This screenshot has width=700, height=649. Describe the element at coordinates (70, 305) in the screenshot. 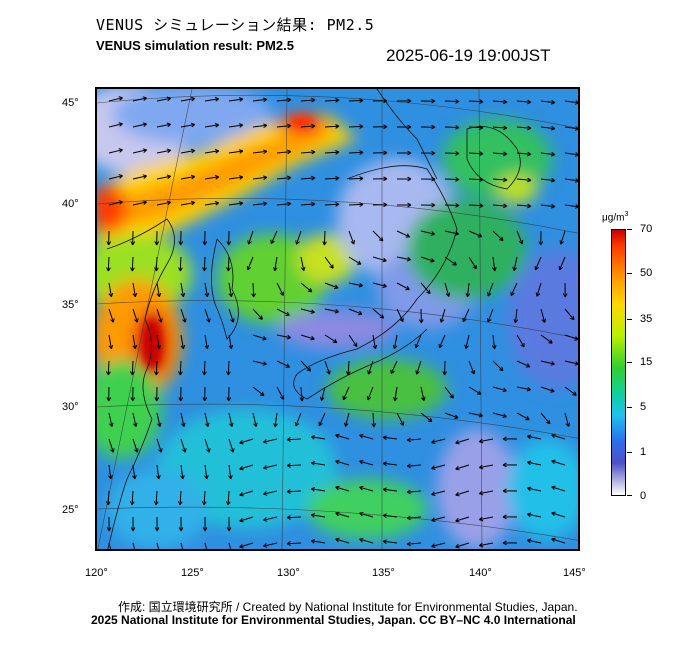

I see `lat-label-35: 35°` at that location.